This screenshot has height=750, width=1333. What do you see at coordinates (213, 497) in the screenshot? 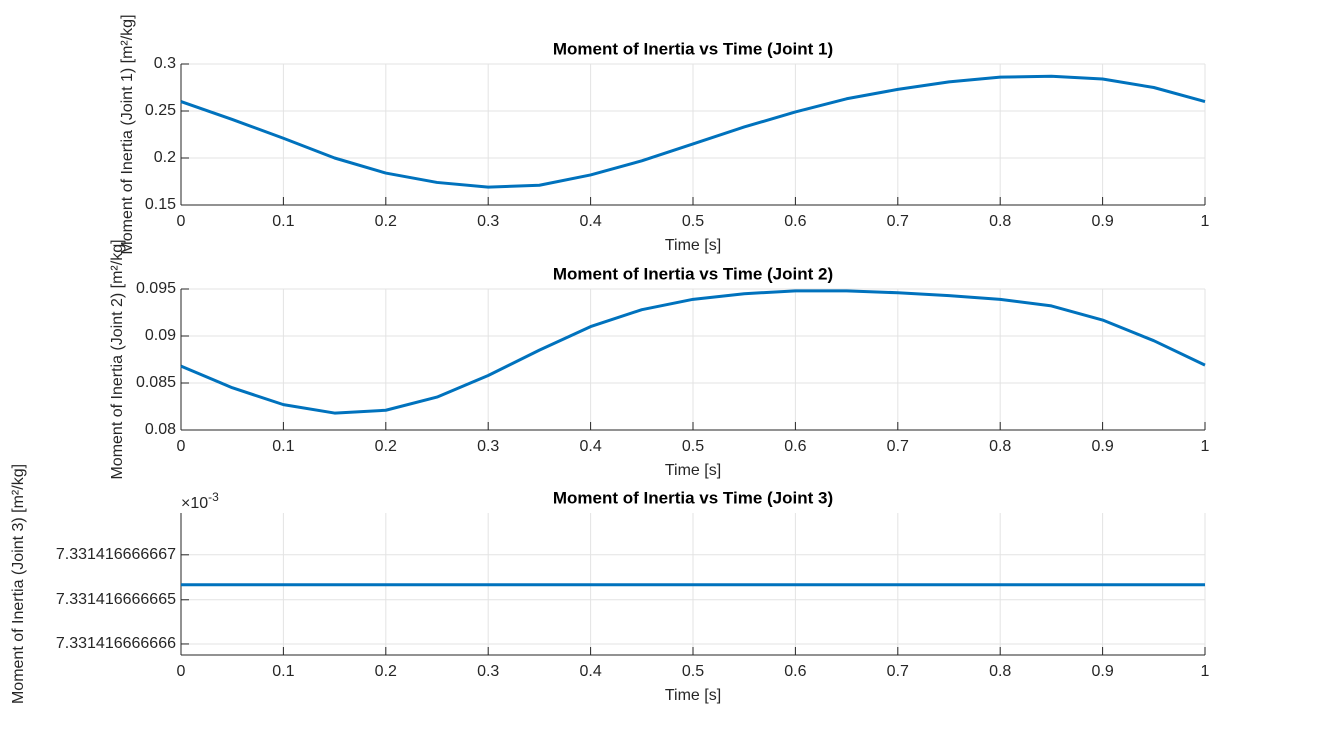
I see `multiplier-exponent: -3` at bounding box center [213, 497].